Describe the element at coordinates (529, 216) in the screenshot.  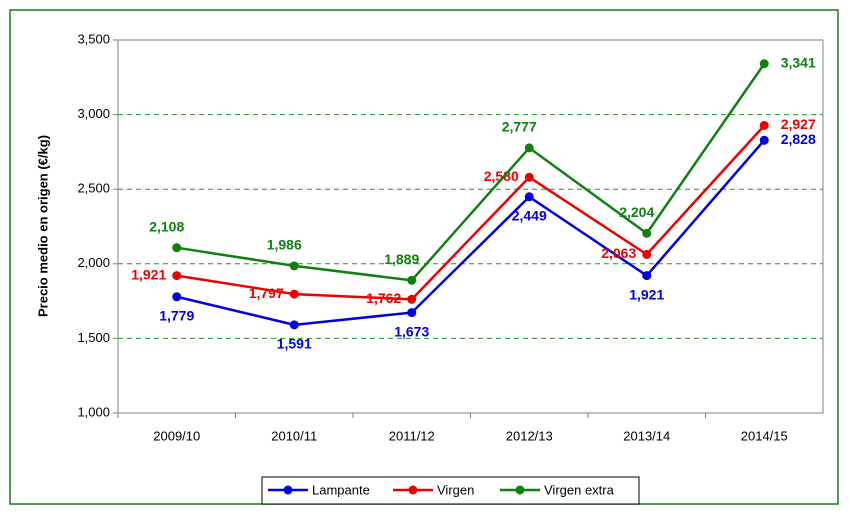
I see `value-label: 2,449` at that location.